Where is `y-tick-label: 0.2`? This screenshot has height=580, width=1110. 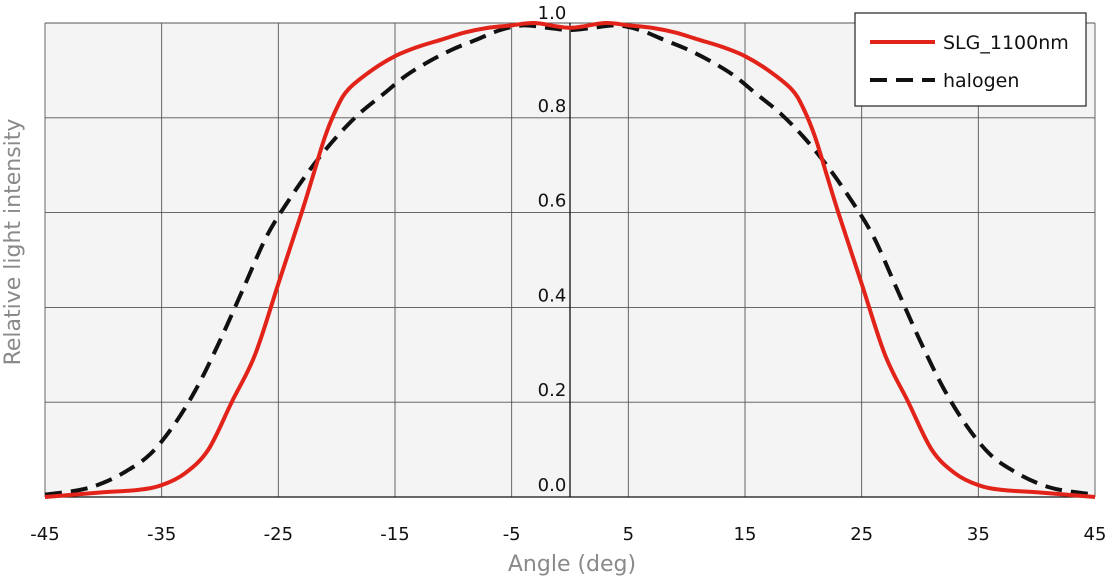
y-tick-label: 0.2 is located at coordinates (552, 390).